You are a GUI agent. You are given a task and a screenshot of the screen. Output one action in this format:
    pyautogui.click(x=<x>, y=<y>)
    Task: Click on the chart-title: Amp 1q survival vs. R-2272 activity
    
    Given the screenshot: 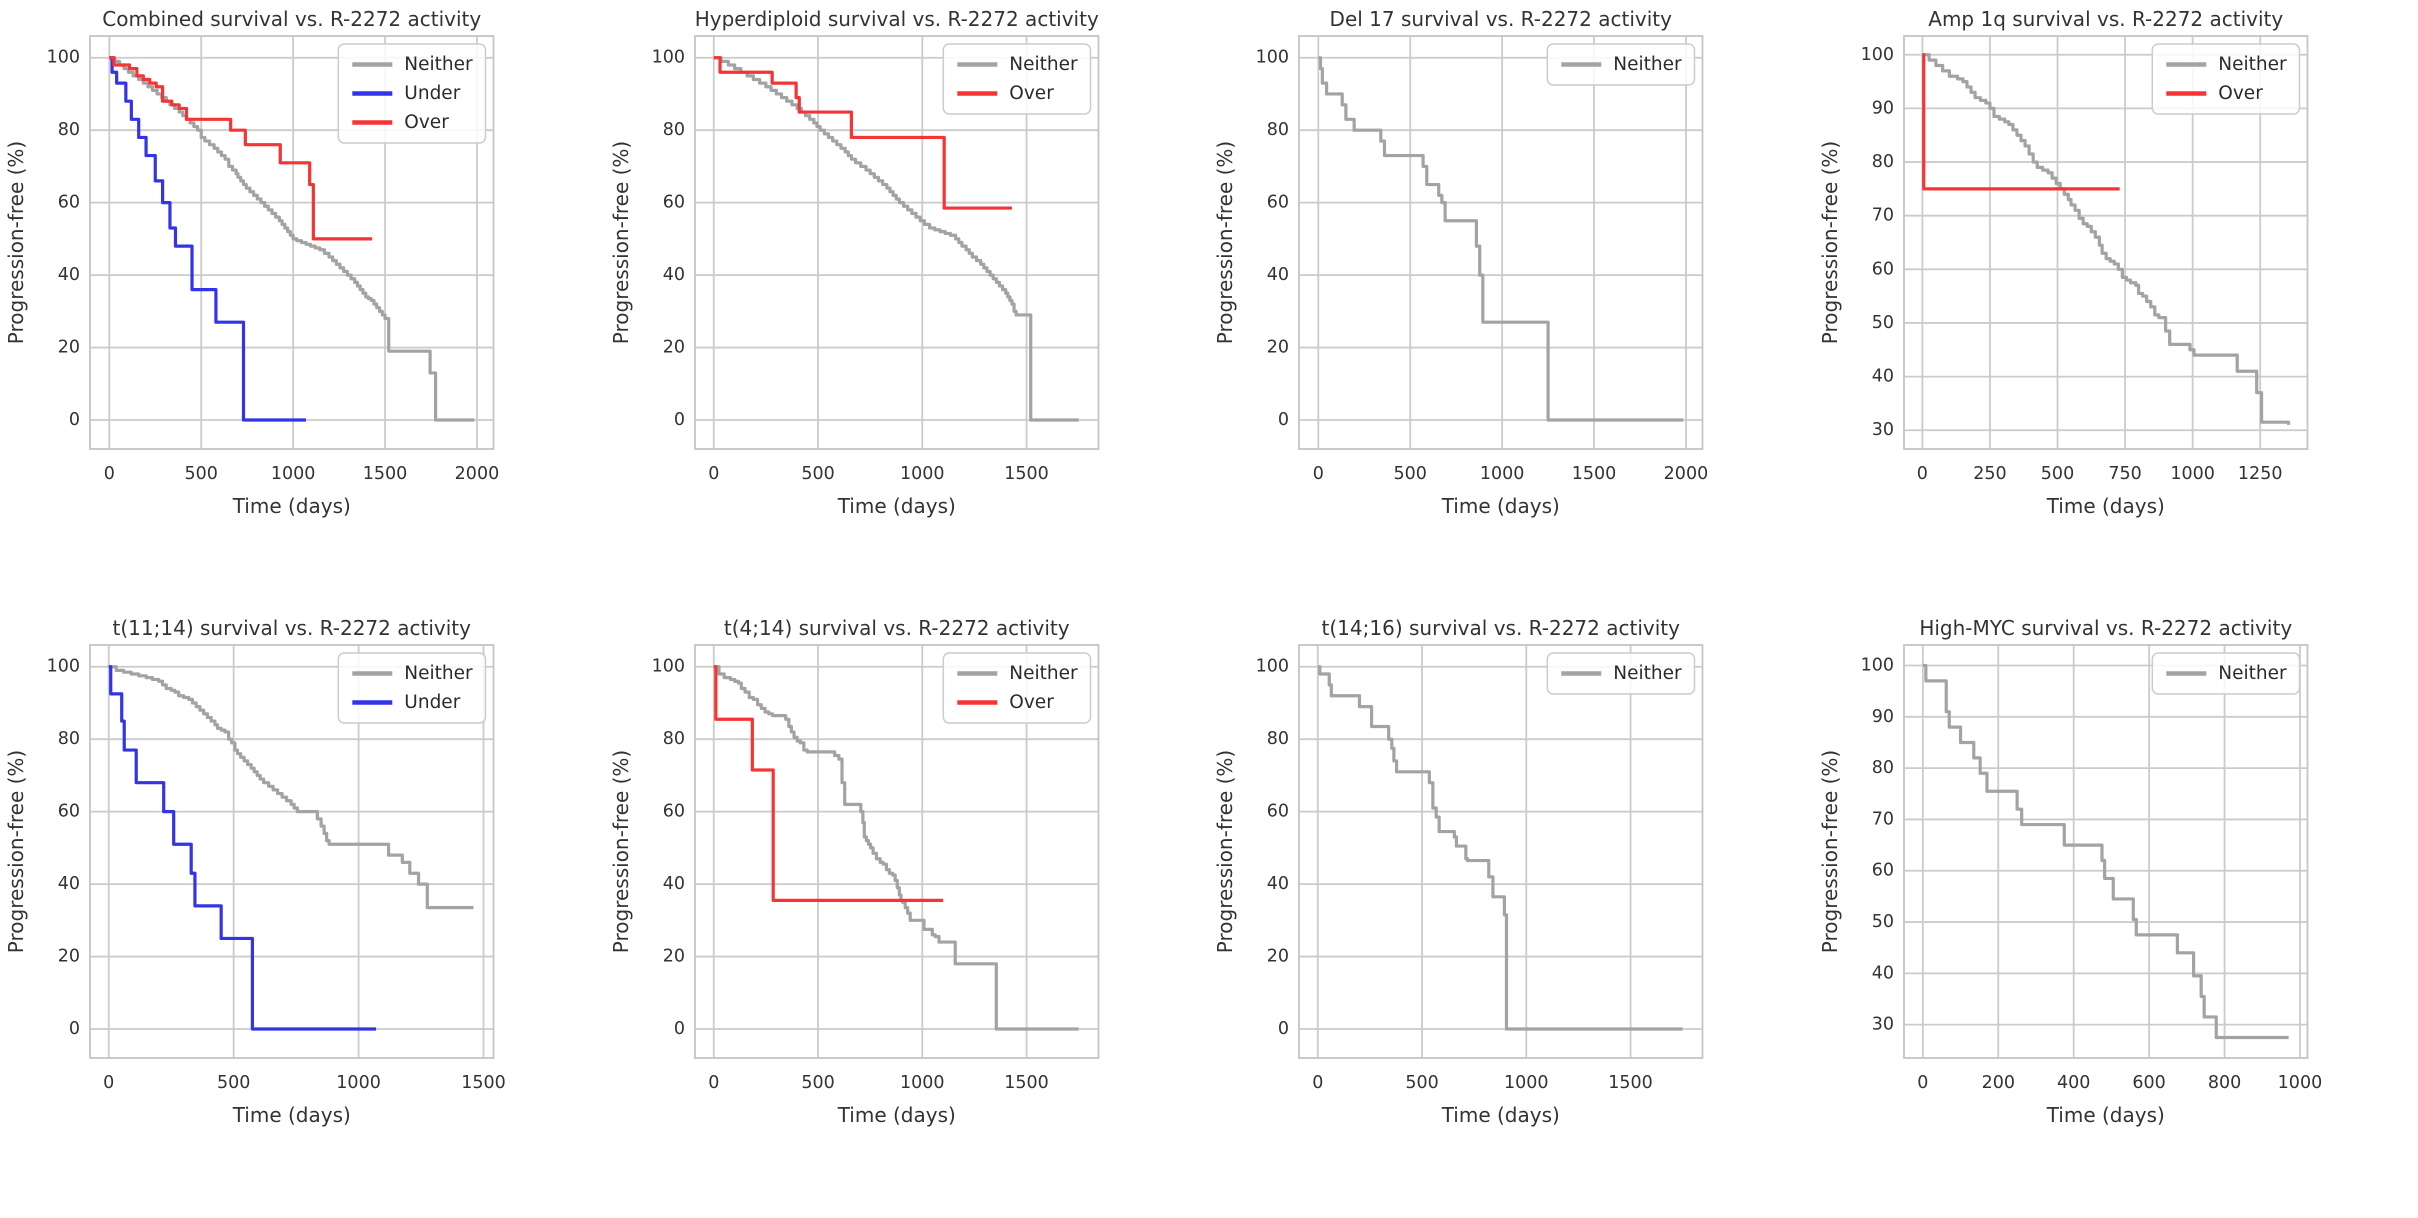 What is the action you would take?
    pyautogui.click(x=2105, y=19)
    